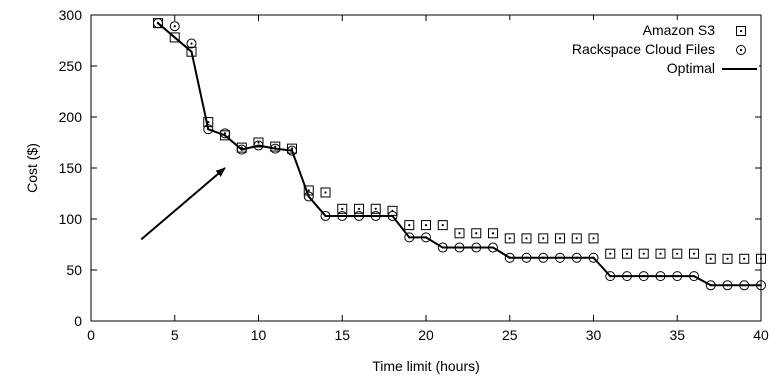  I want to click on y-tick-label: 300, so click(71, 15).